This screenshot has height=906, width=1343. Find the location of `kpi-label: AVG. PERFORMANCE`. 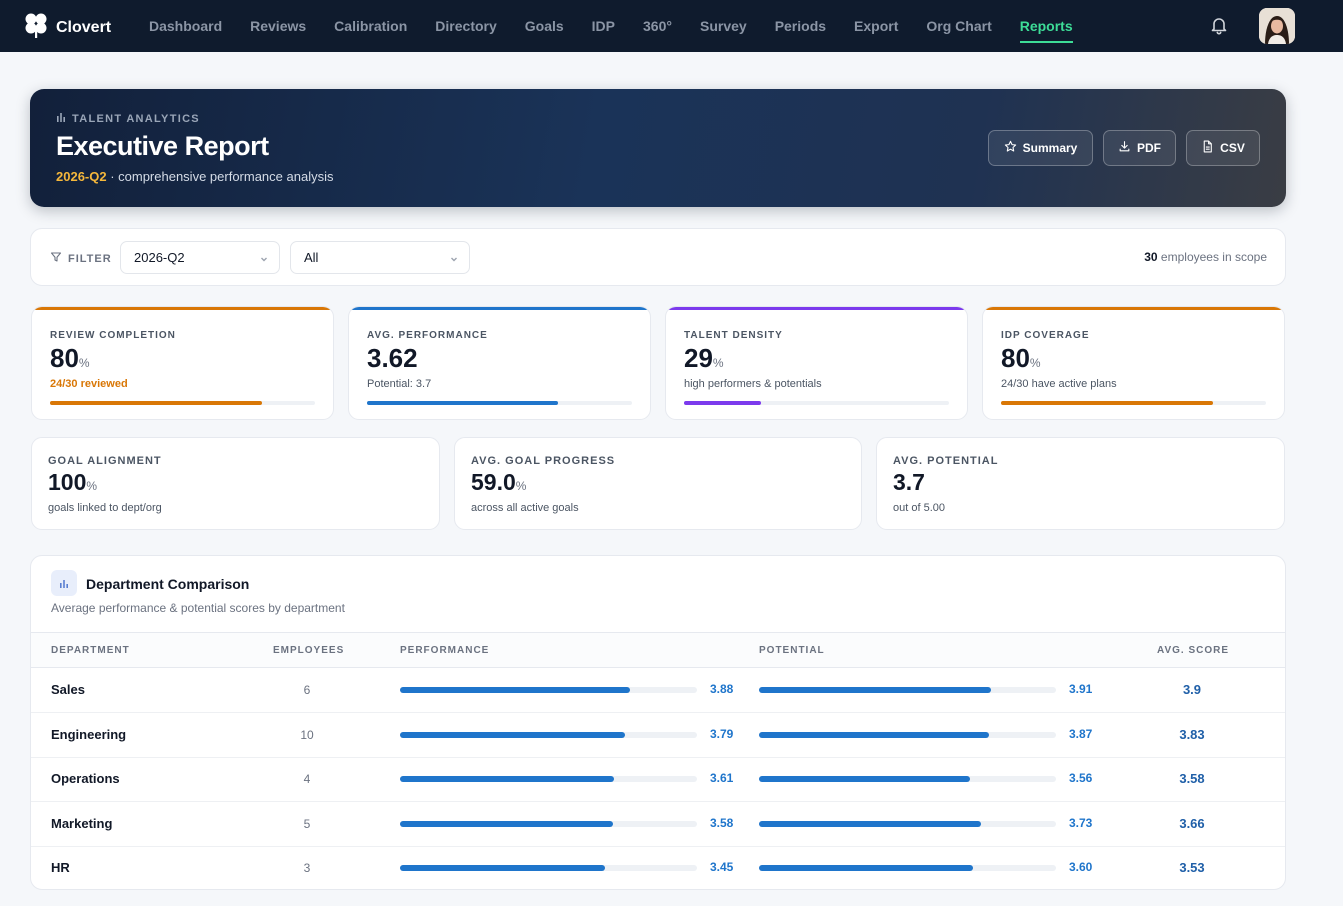

kpi-label: AVG. PERFORMANCE is located at coordinates (427, 335).